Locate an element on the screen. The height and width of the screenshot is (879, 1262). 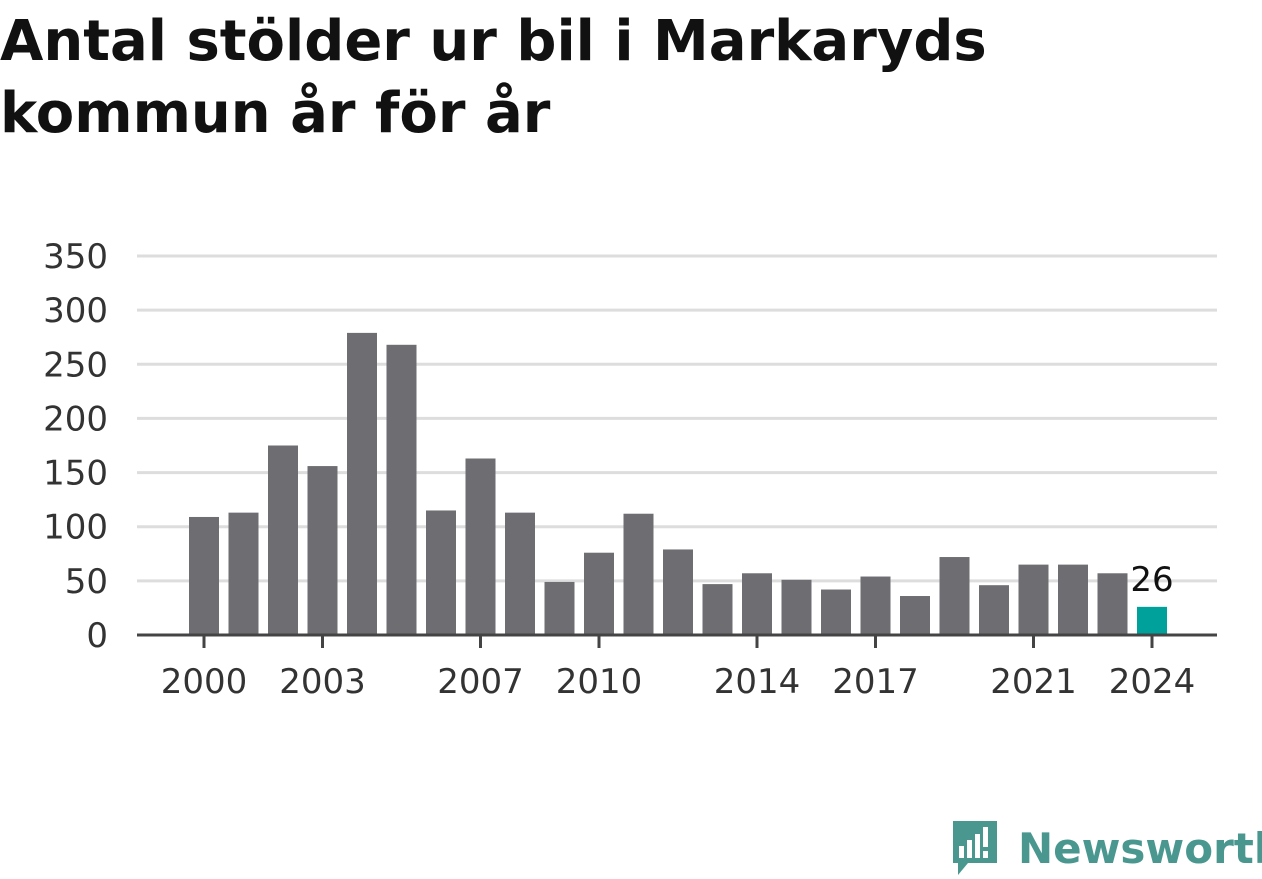
x-tick-label: 2010 is located at coordinates (599, 682).